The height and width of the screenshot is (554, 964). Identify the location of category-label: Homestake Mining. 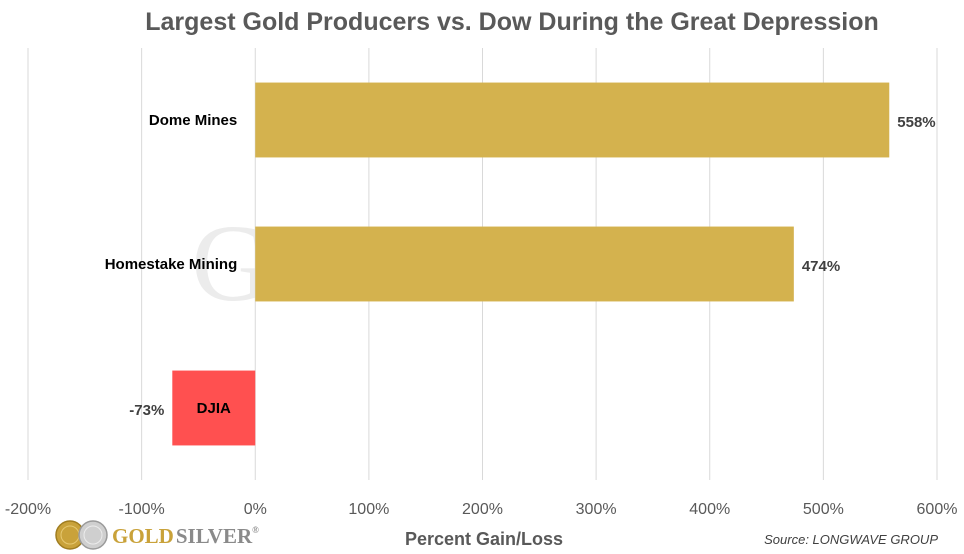
(171, 264).